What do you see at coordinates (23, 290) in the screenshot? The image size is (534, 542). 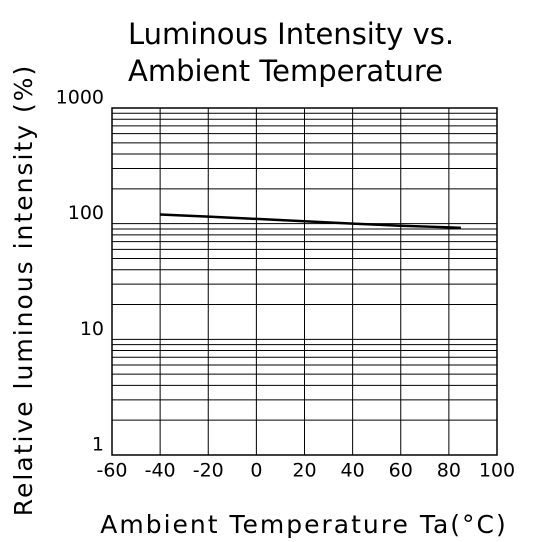 I see `y-axis-label: Relative luminous intensity (%)` at bounding box center [23, 290].